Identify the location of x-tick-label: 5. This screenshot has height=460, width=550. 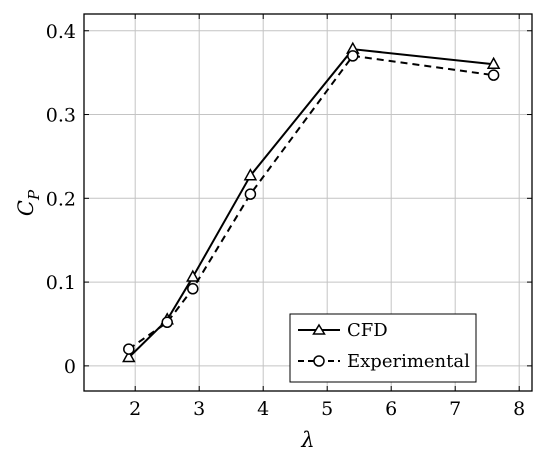
(327, 409).